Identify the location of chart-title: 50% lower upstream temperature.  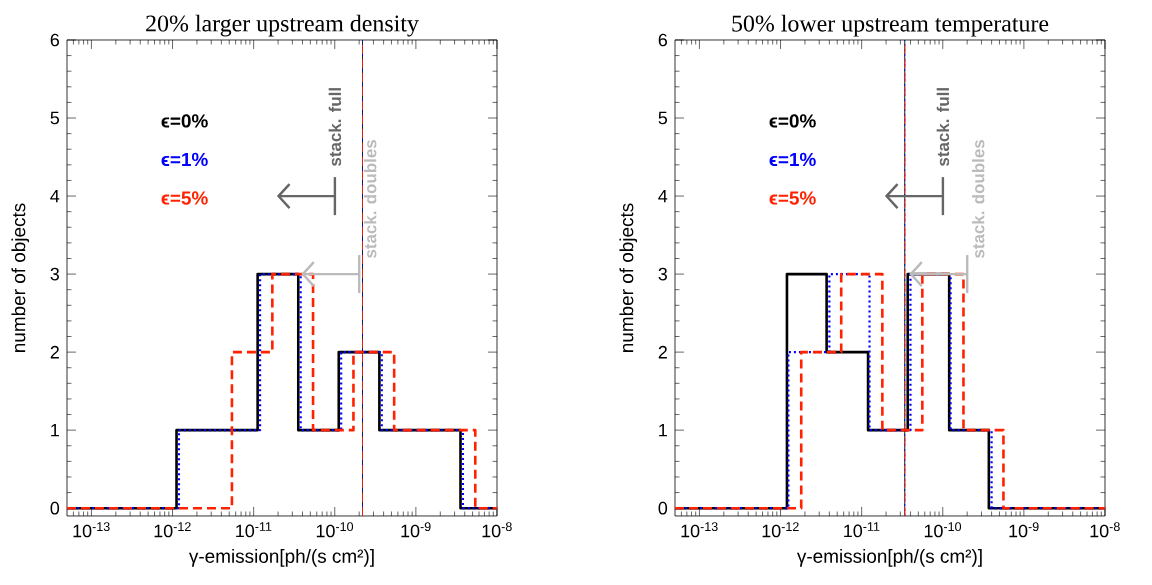
(890, 25).